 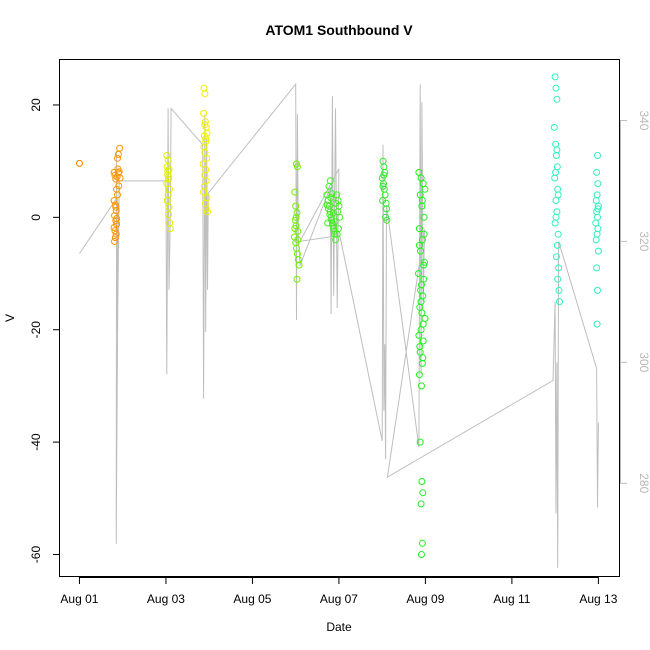 What do you see at coordinates (339, 30) in the screenshot?
I see `chart-title: ATOM1 Southbound V` at bounding box center [339, 30].